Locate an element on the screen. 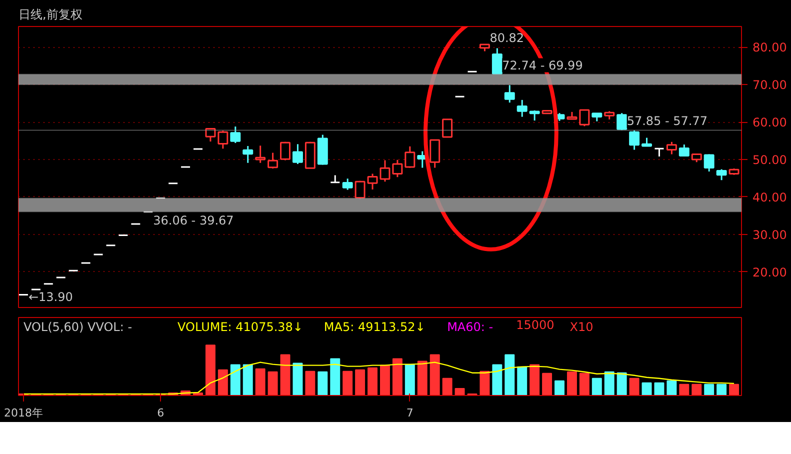 This screenshot has height=454, width=791. x-tick-label: 6 is located at coordinates (160, 413).